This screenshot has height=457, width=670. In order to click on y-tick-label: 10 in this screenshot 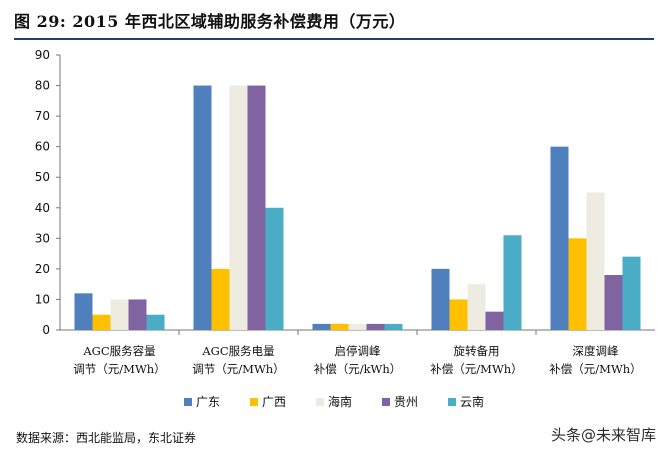, I will do `click(42, 299)`.